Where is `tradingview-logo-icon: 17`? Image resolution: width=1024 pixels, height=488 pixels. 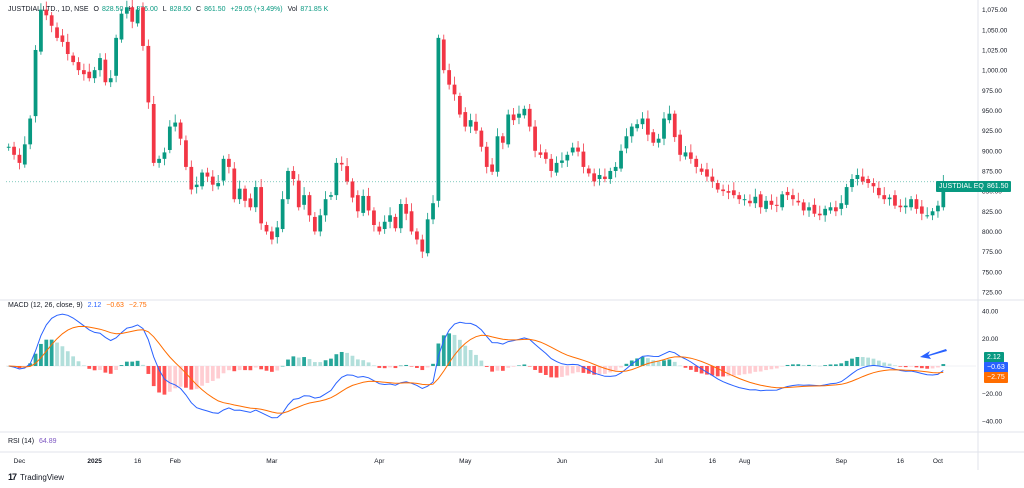
tradingview-logo-icon: 17 is located at coordinates (12, 477).